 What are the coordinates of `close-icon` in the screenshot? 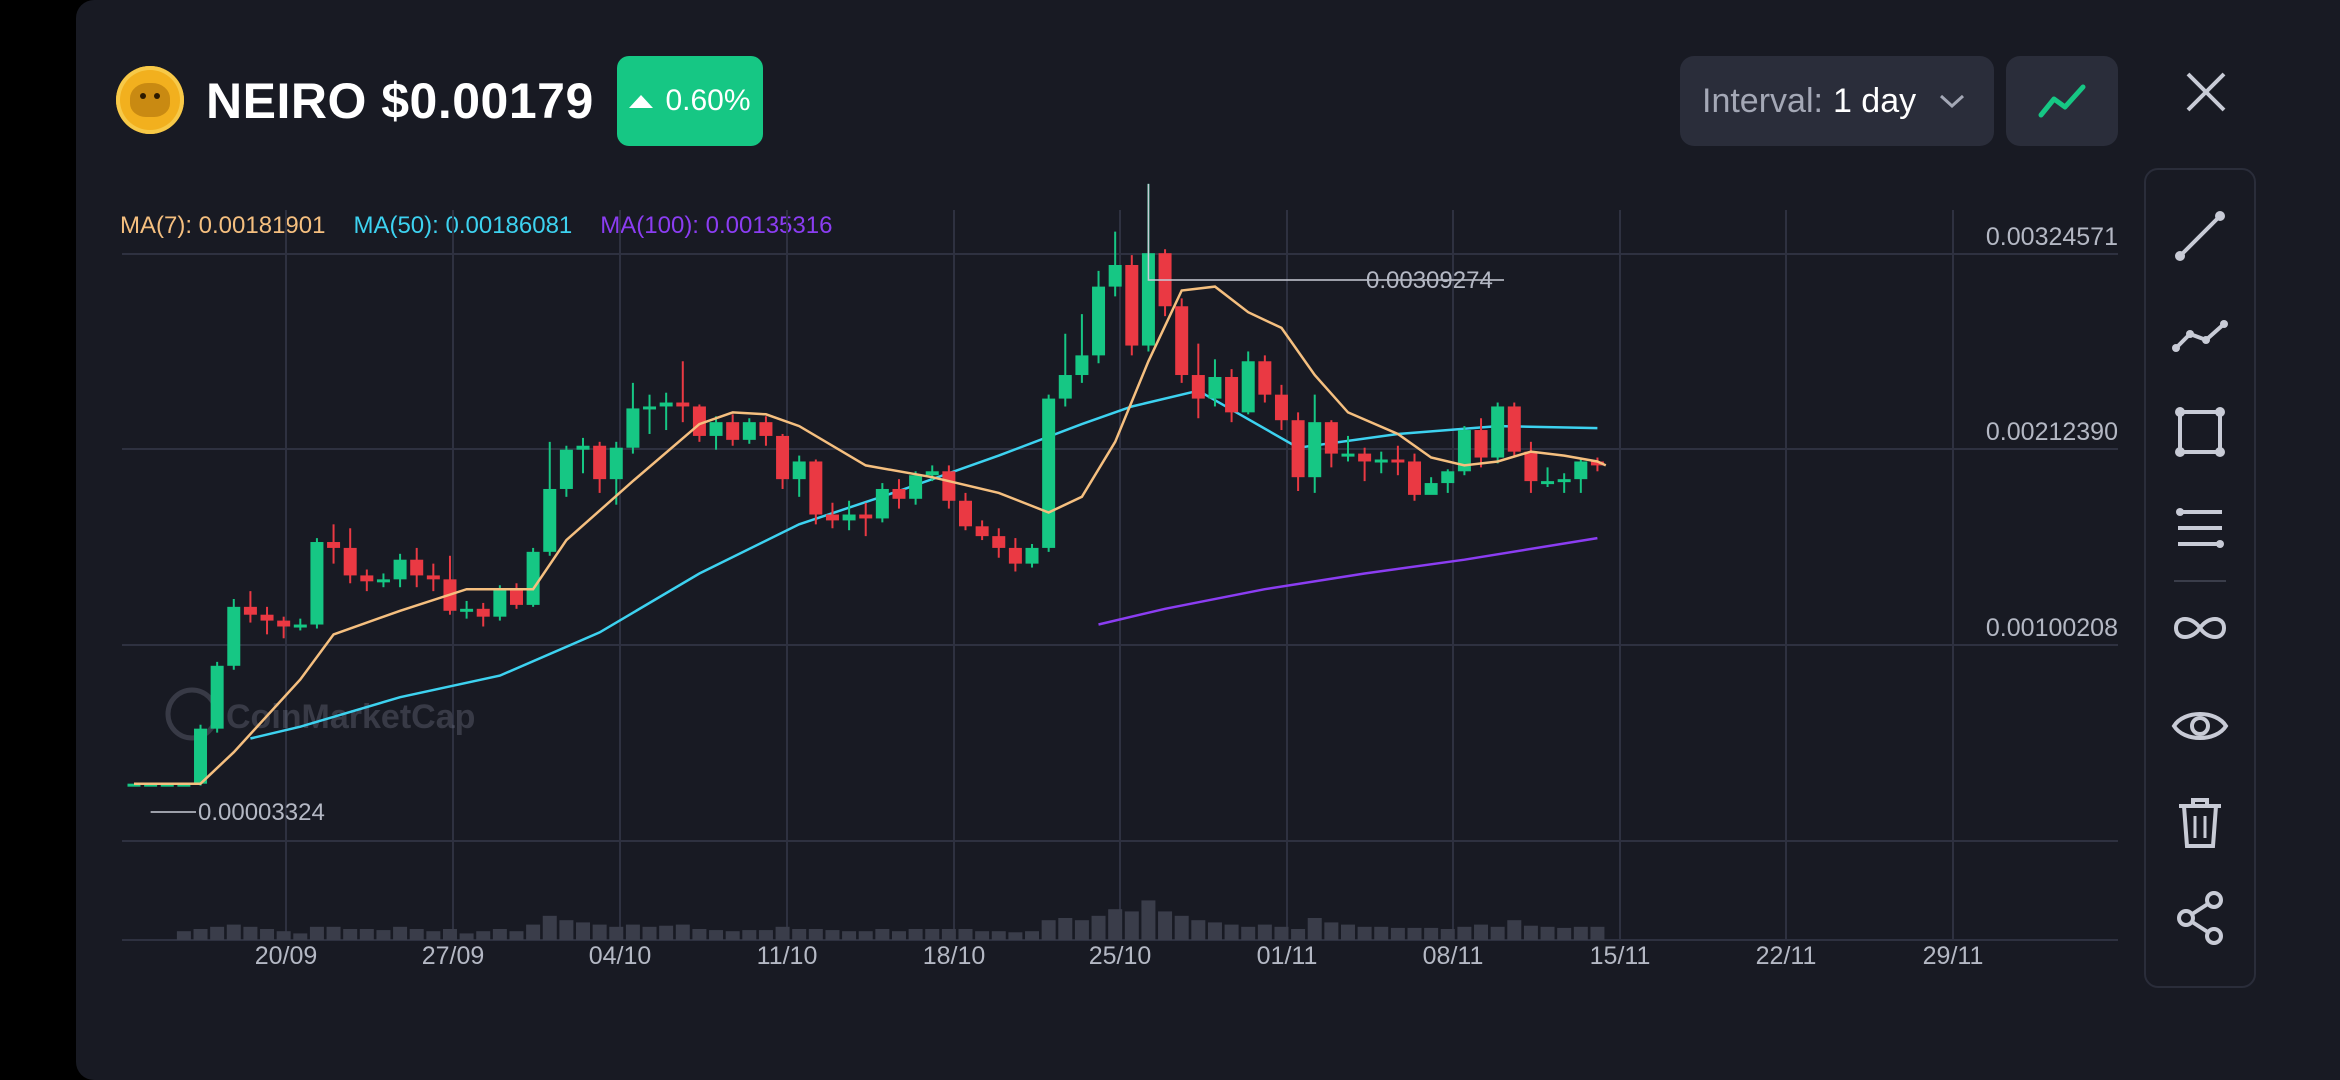 It's located at (2206, 92).